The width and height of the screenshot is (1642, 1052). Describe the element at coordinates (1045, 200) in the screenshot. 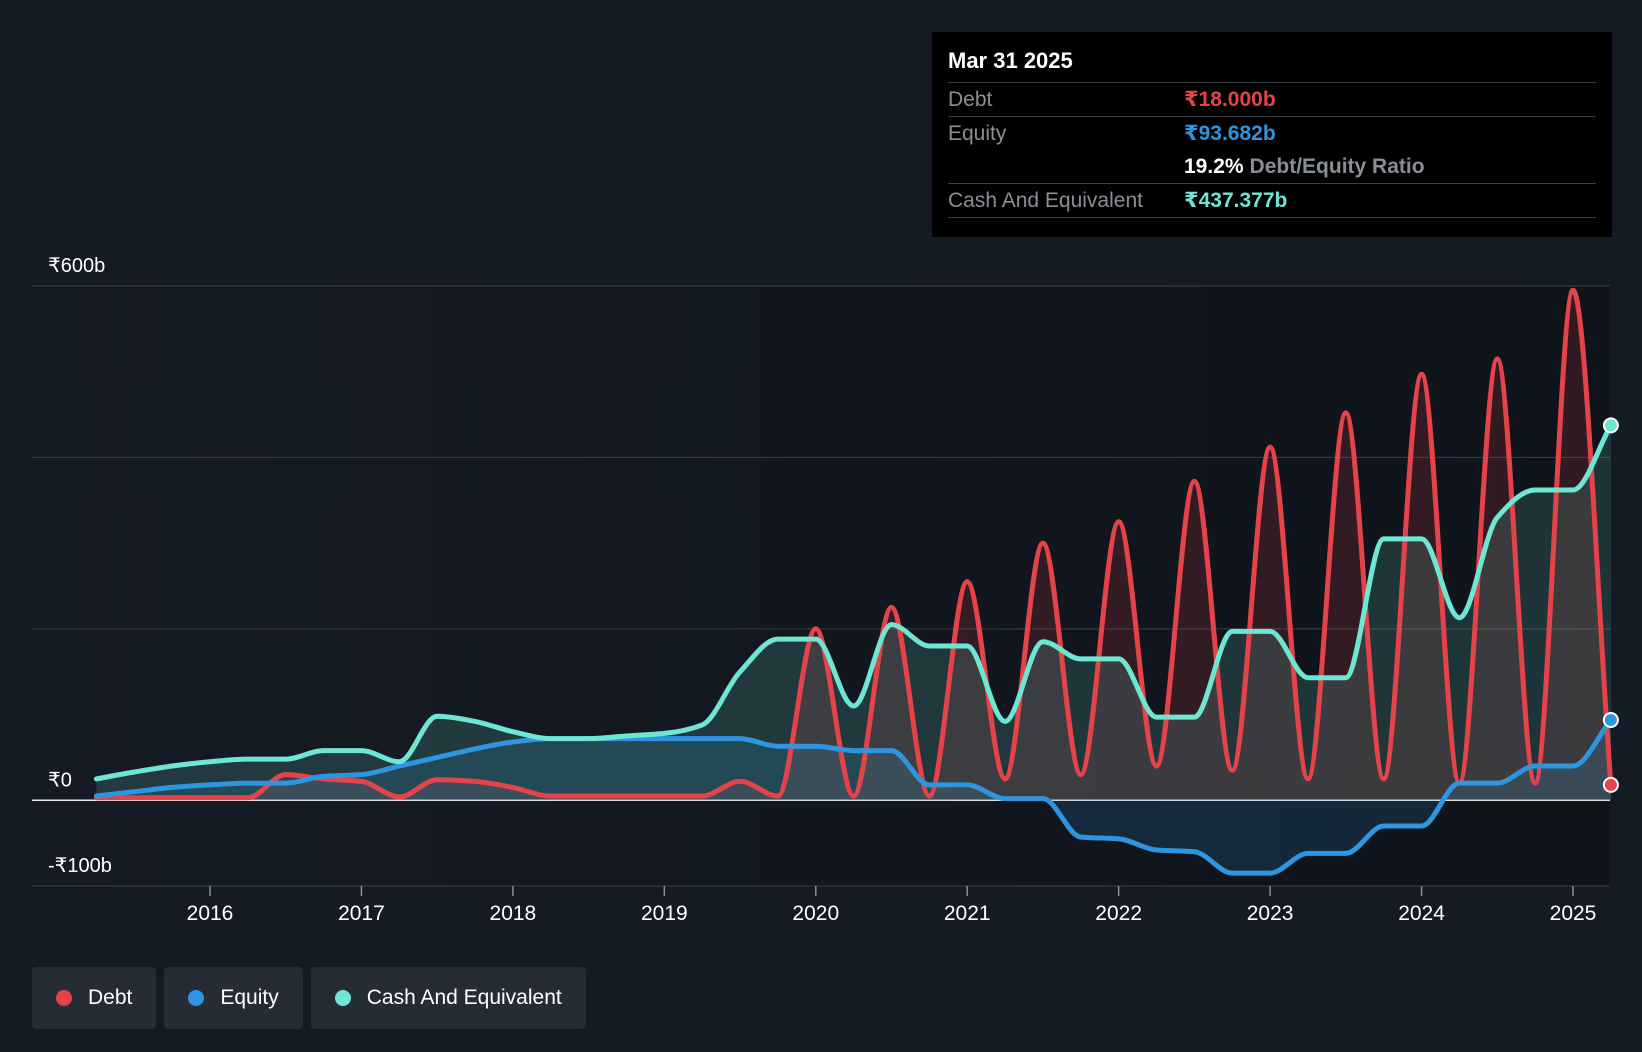

I see `tooltip-cash-label: Cash And Equivalent` at that location.